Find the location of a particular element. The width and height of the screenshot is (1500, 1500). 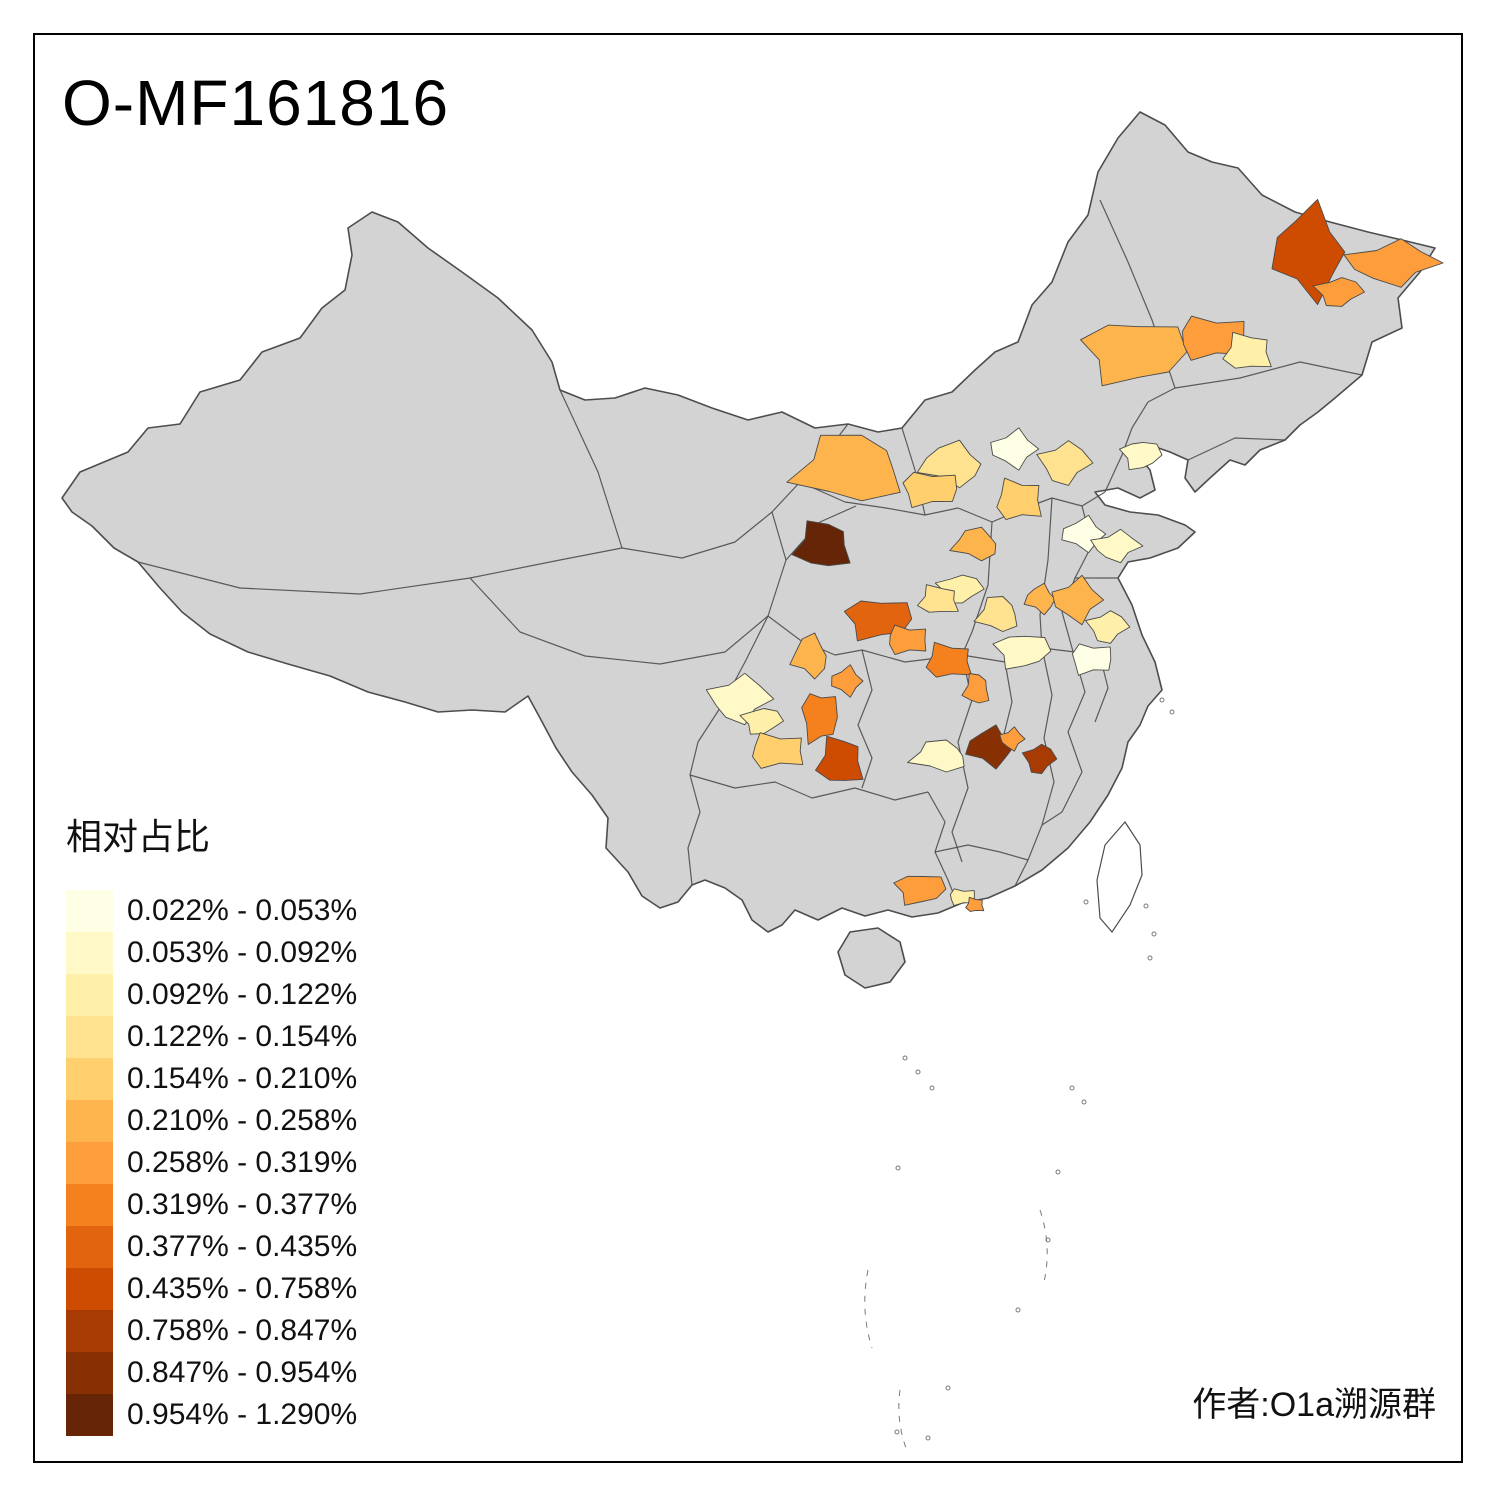

taiwan-island is located at coordinates (1119, 877).